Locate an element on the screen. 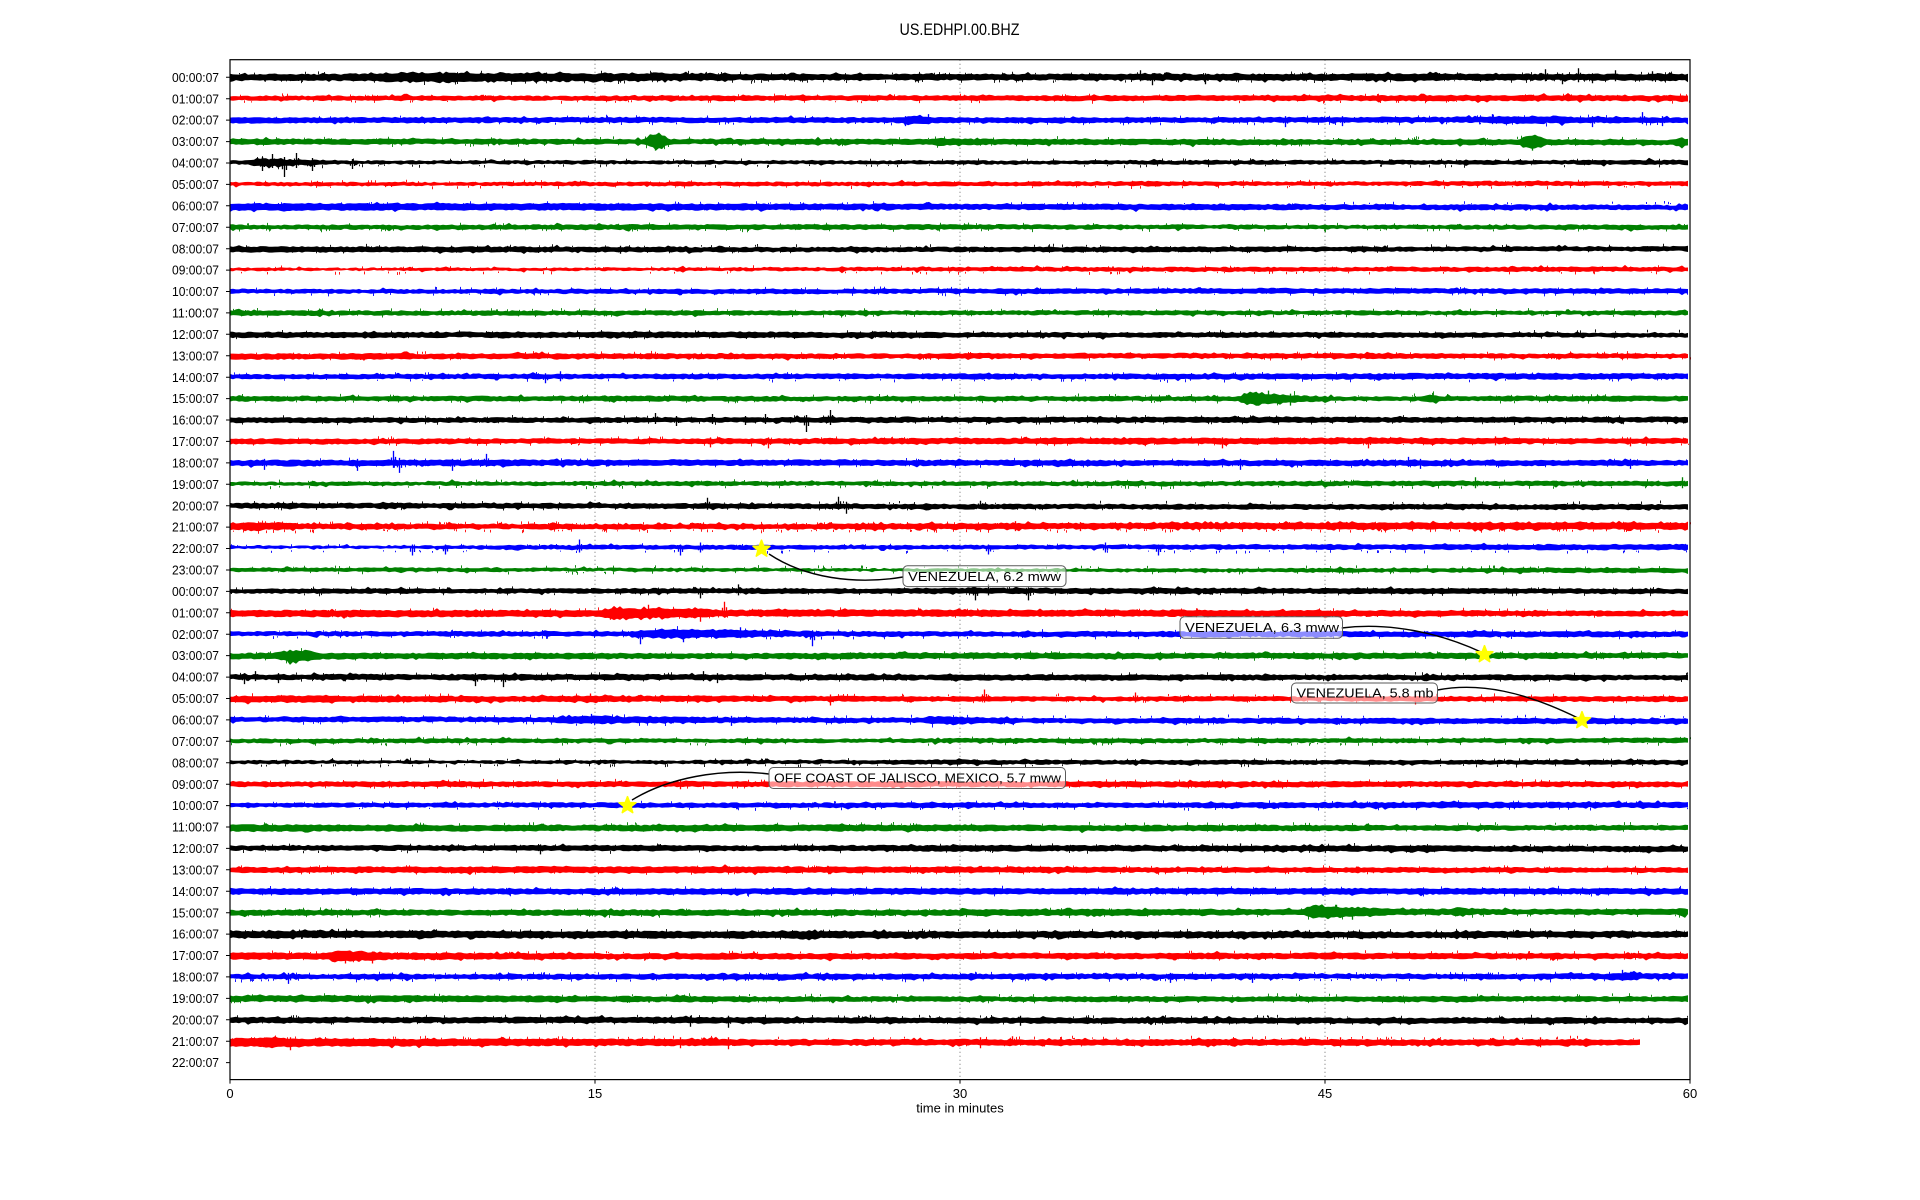  svg-text: 60 is located at coordinates (1690, 1093).